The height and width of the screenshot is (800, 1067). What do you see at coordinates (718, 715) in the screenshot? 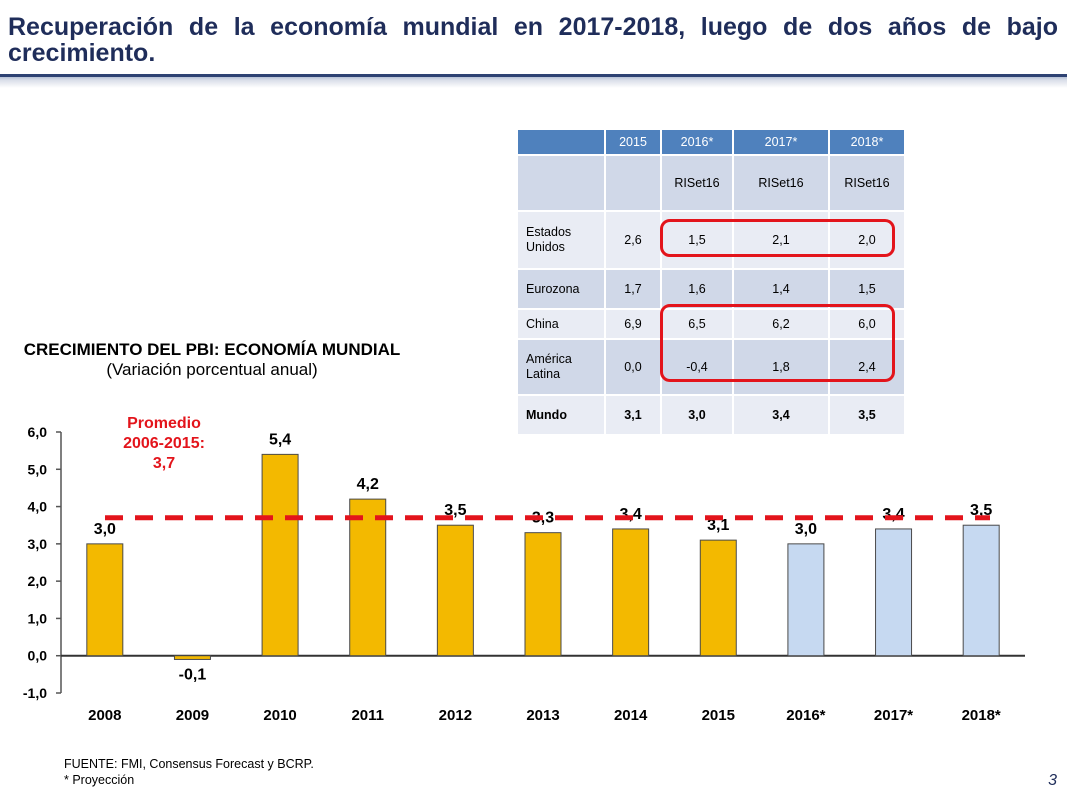
I see `x-tick-label: 2015` at bounding box center [718, 715].